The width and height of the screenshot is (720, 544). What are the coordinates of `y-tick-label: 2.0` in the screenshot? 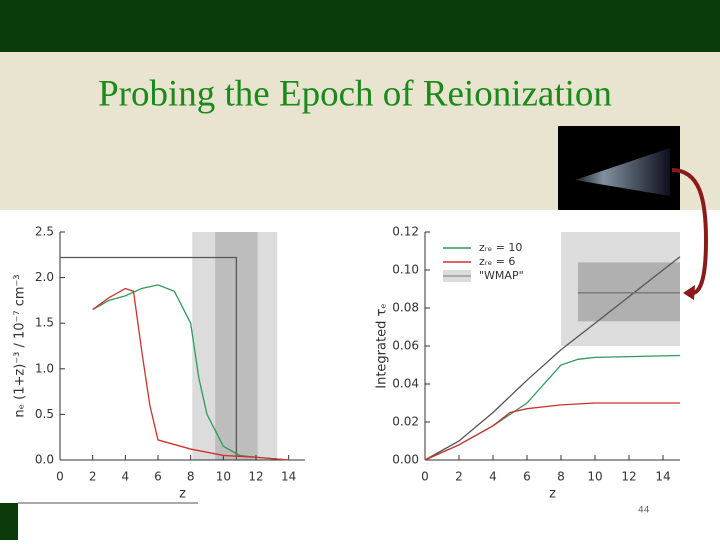 It's located at (44, 277).